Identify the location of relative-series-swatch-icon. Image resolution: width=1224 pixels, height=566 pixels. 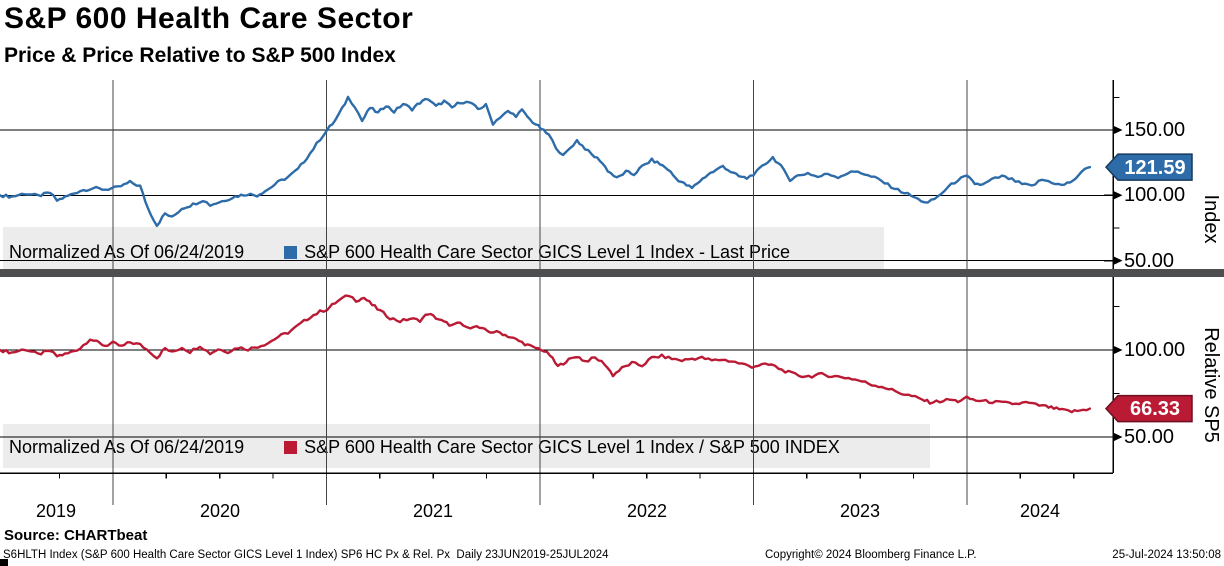
(291, 447).